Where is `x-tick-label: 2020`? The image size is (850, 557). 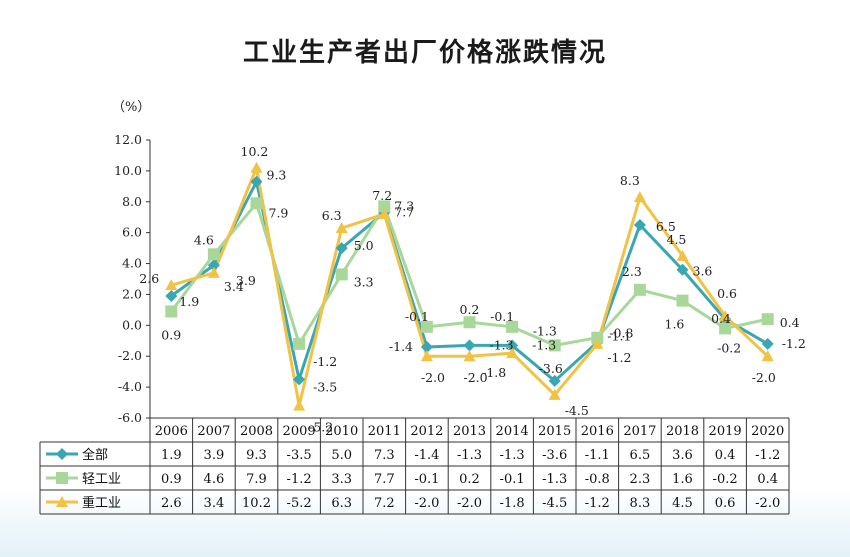 x-tick-label: 2020 is located at coordinates (767, 431).